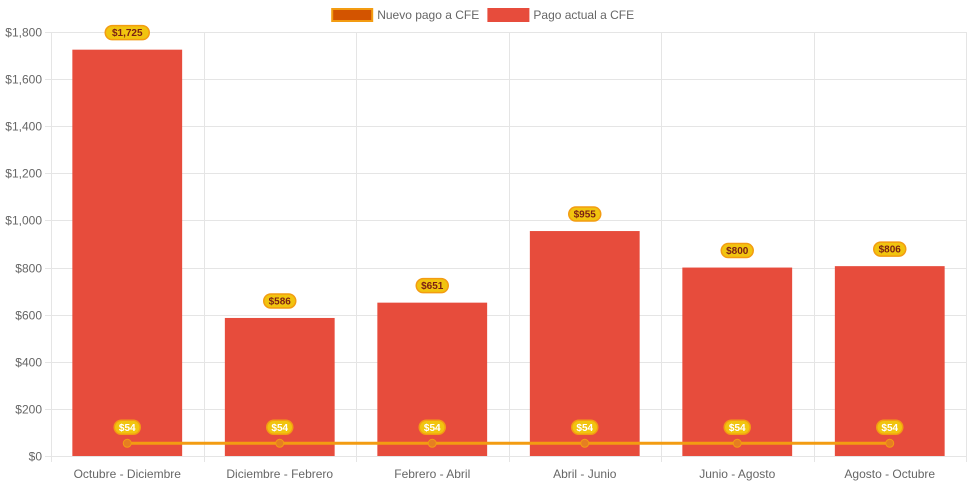 The image size is (971, 485). I want to click on y-tick-label: $0, so click(36, 457).